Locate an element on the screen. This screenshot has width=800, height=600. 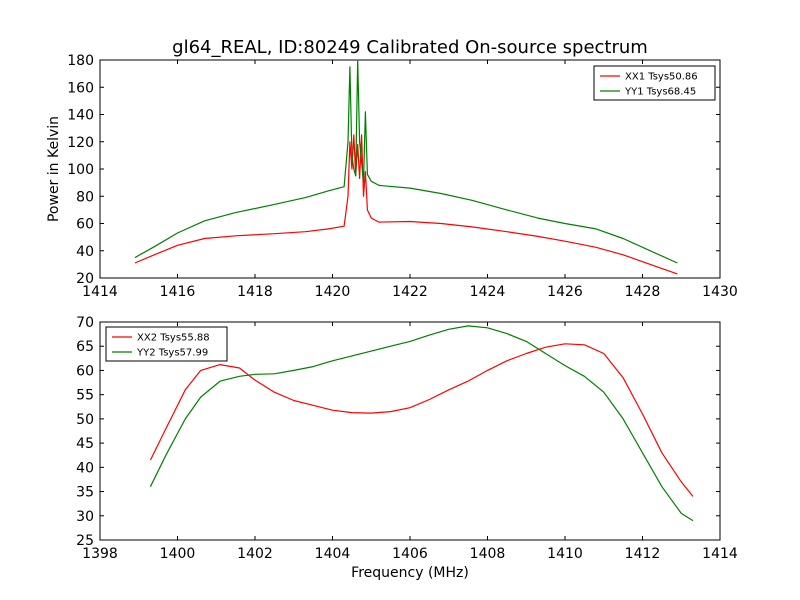
bottom-x-tick-label: 1402 is located at coordinates (255, 554).